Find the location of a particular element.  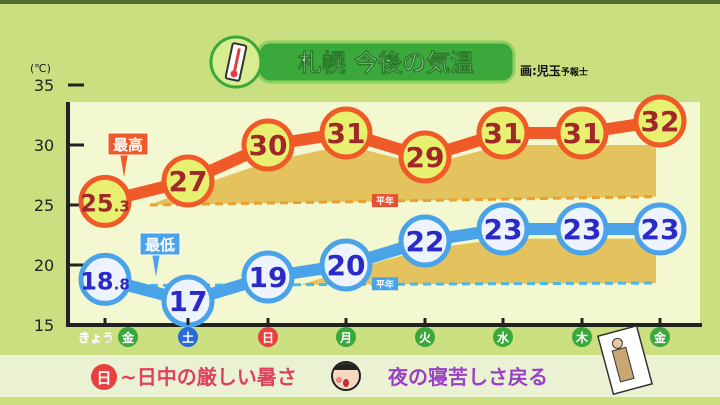

data-label: 27 is located at coordinates (188, 181).